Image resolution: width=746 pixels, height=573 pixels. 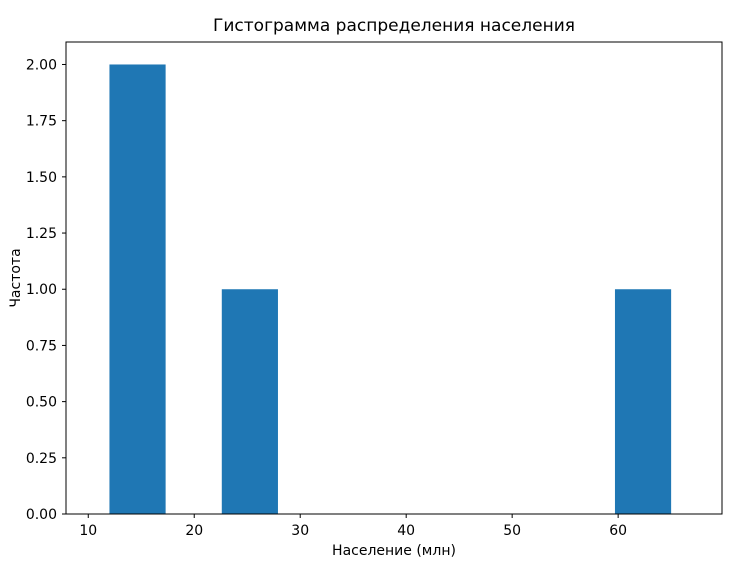 I want to click on y-tick-label: 0.50, so click(x=41, y=403).